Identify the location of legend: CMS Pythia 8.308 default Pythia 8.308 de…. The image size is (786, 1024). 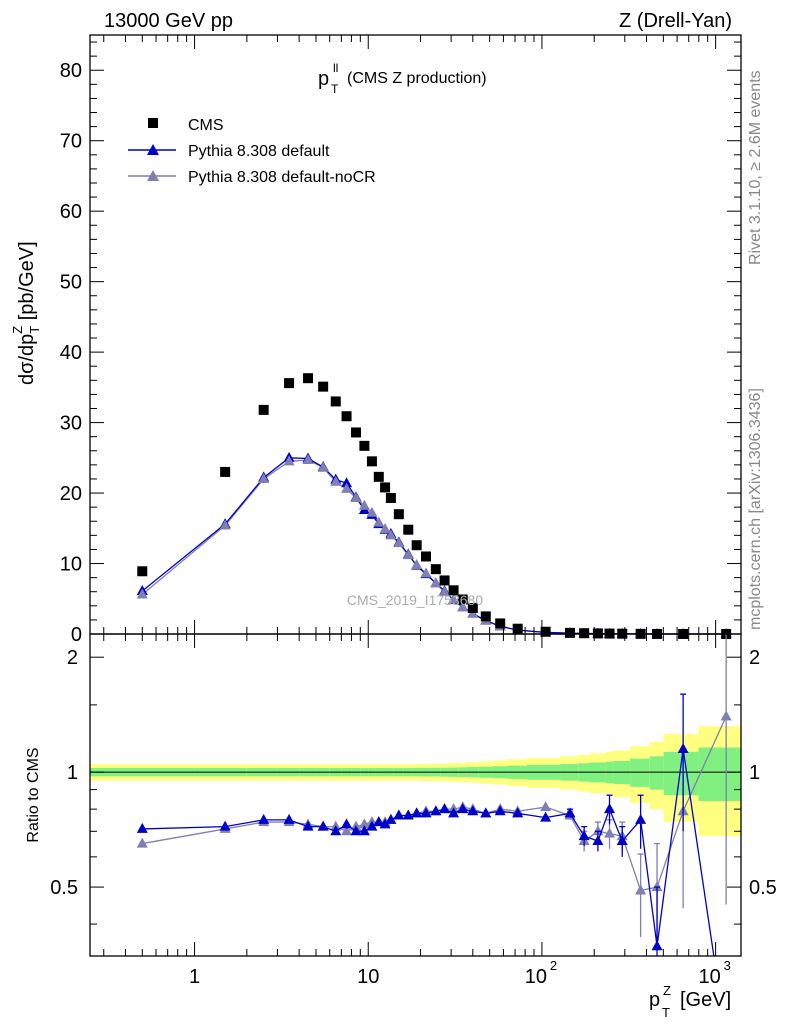
(252, 151).